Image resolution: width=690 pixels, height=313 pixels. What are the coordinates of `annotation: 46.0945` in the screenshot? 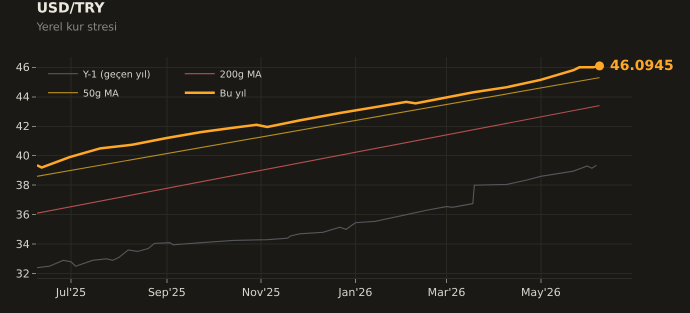 It's located at (642, 66).